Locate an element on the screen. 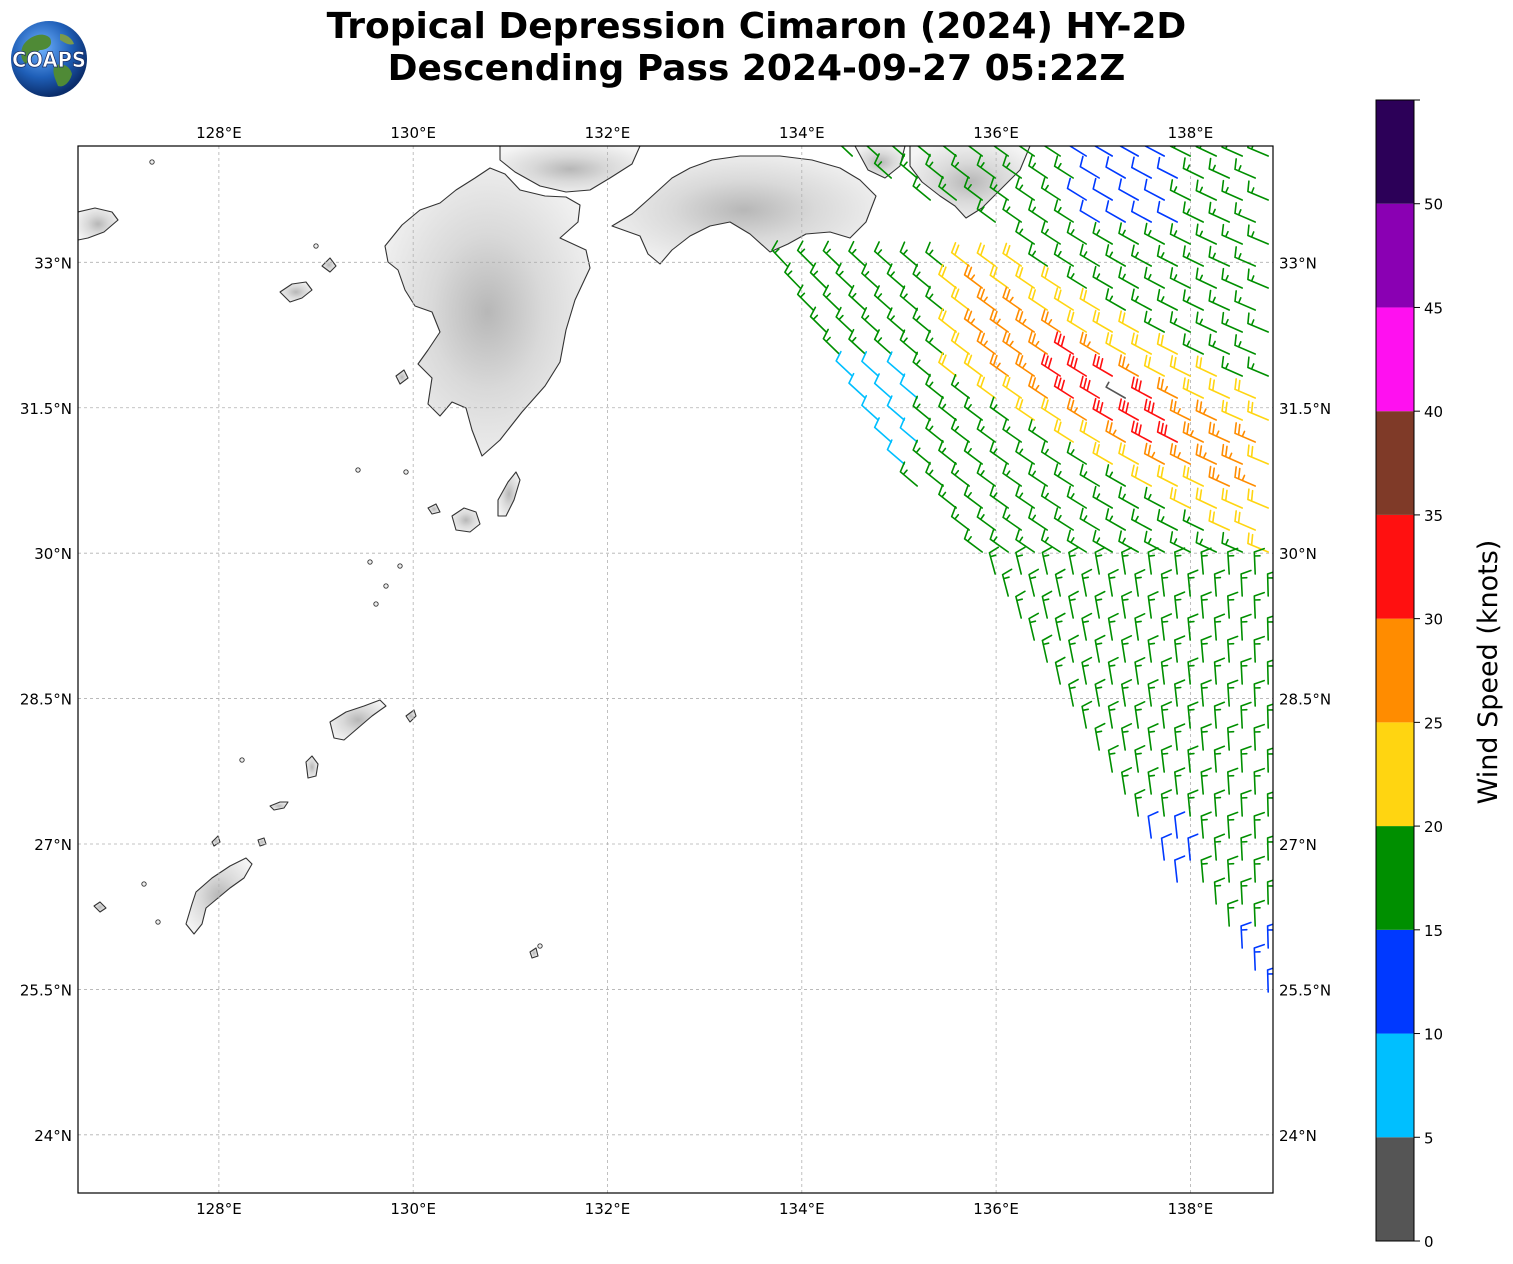 This screenshot has width=1513, height=1264. colorbar-tick-label: 0 is located at coordinates (1429, 1242).